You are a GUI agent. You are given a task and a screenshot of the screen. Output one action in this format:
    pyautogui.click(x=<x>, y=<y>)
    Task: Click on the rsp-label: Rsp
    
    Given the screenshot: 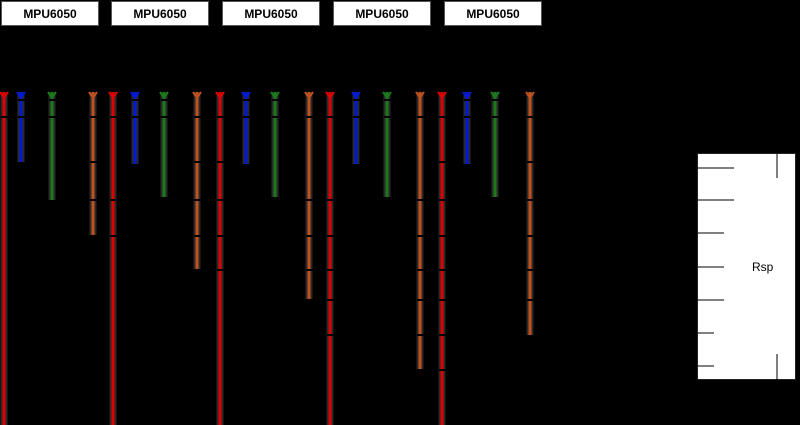 What is the action you would take?
    pyautogui.click(x=763, y=267)
    